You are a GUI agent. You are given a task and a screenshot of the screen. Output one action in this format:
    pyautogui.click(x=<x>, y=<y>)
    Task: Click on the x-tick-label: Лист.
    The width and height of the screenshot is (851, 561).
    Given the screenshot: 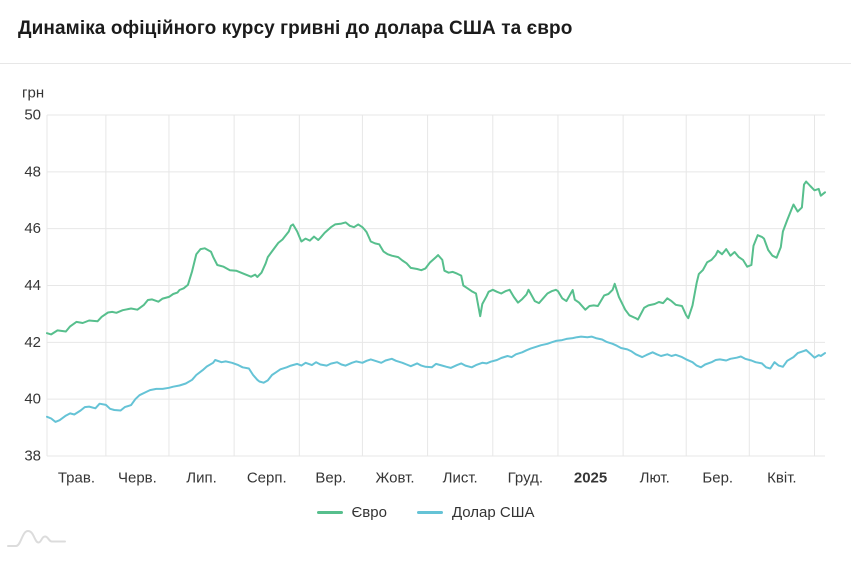 What is the action you would take?
    pyautogui.click(x=460, y=478)
    